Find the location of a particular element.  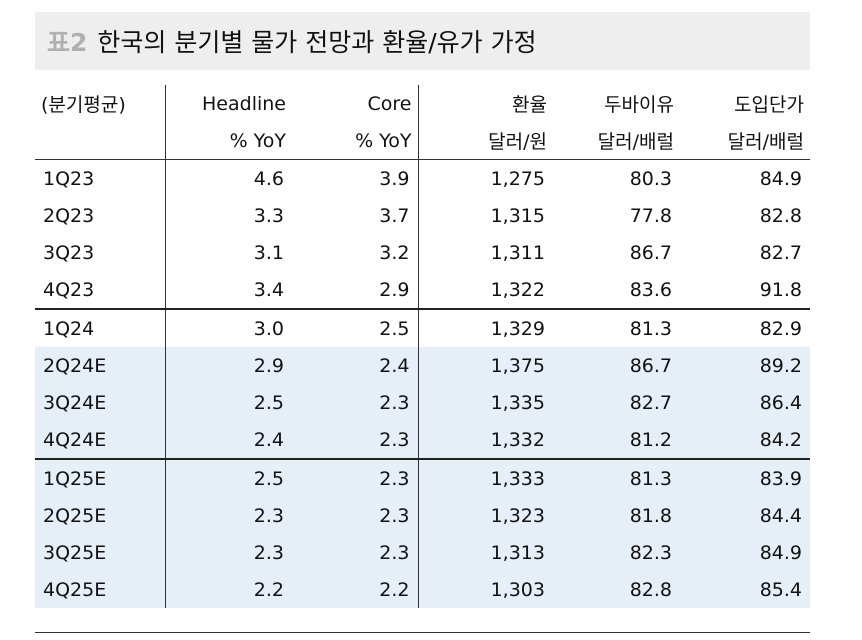

header-cell is located at coordinates (100, 141).